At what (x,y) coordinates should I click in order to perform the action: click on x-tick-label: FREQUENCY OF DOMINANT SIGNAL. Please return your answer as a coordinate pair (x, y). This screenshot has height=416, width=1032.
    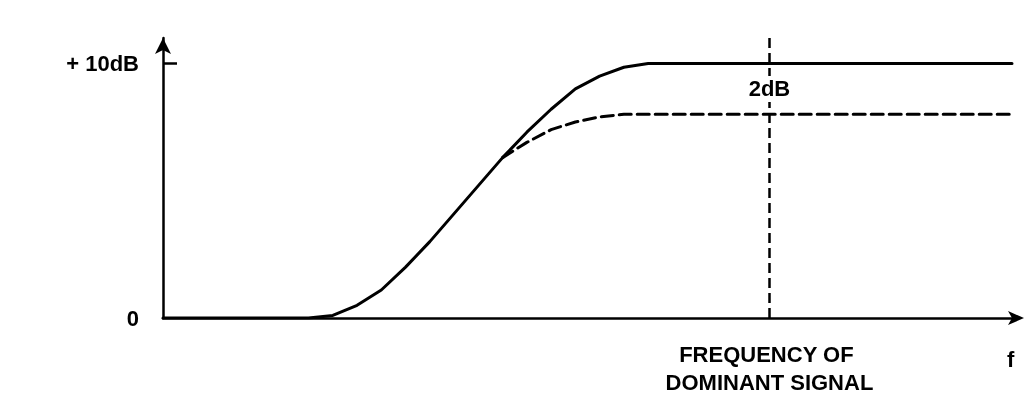
    Looking at the image, I should click on (769, 368).